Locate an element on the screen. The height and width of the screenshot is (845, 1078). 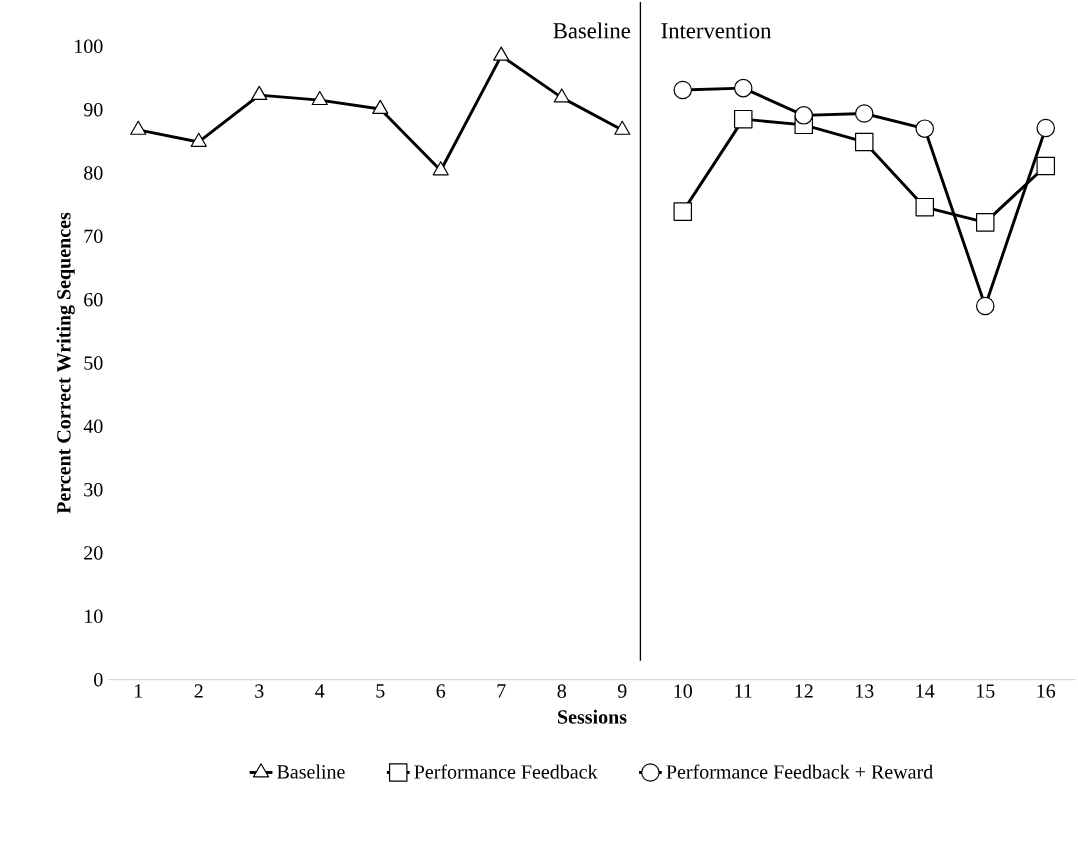
x-tick-label: 6 is located at coordinates (441, 691).